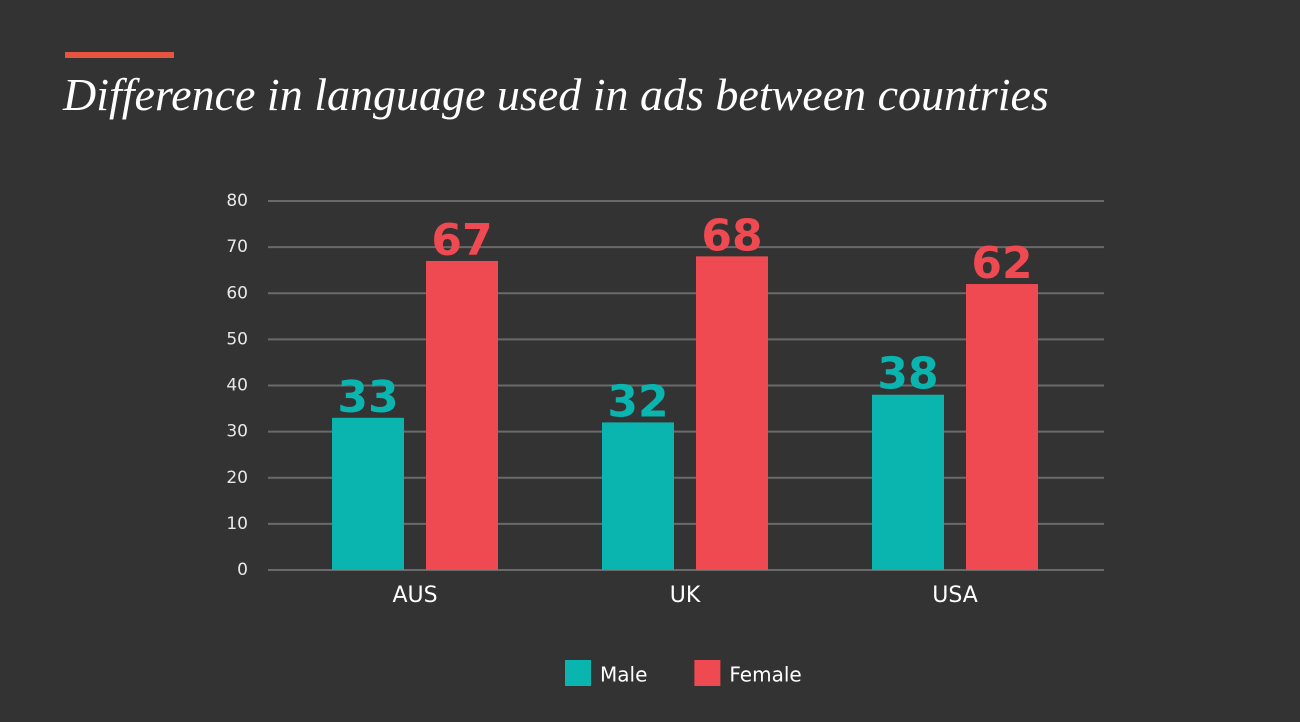  What do you see at coordinates (623, 675) in the screenshot?
I see `legend-label: Male` at bounding box center [623, 675].